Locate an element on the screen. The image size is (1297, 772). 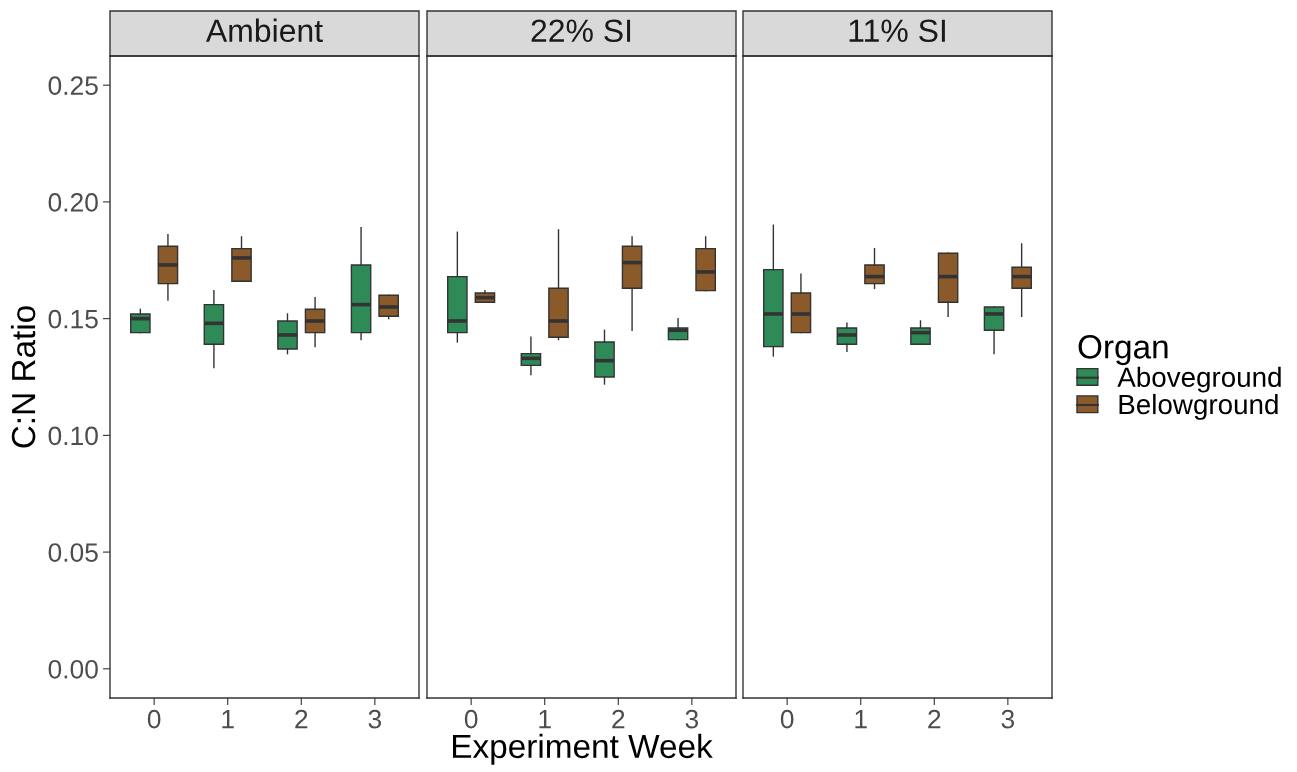
legend-label: Belowground is located at coordinates (1198, 406).